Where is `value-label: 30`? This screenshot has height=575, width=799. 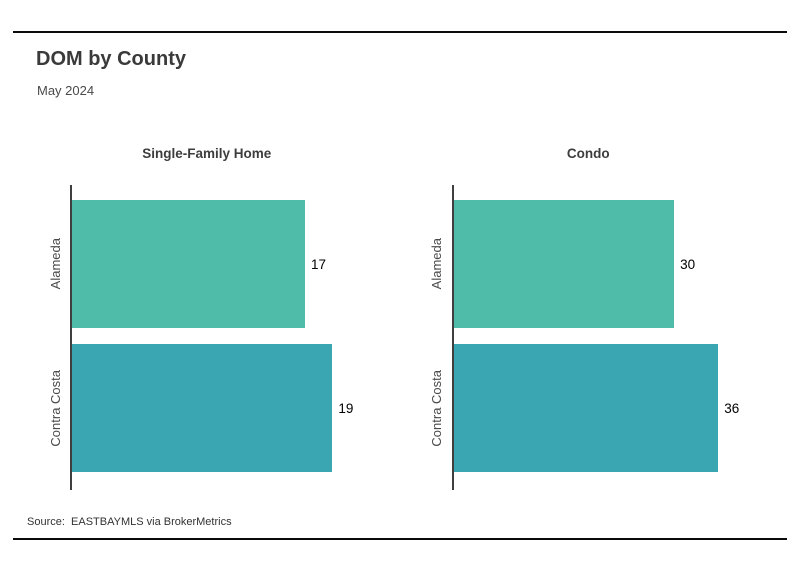 value-label: 30 is located at coordinates (688, 264).